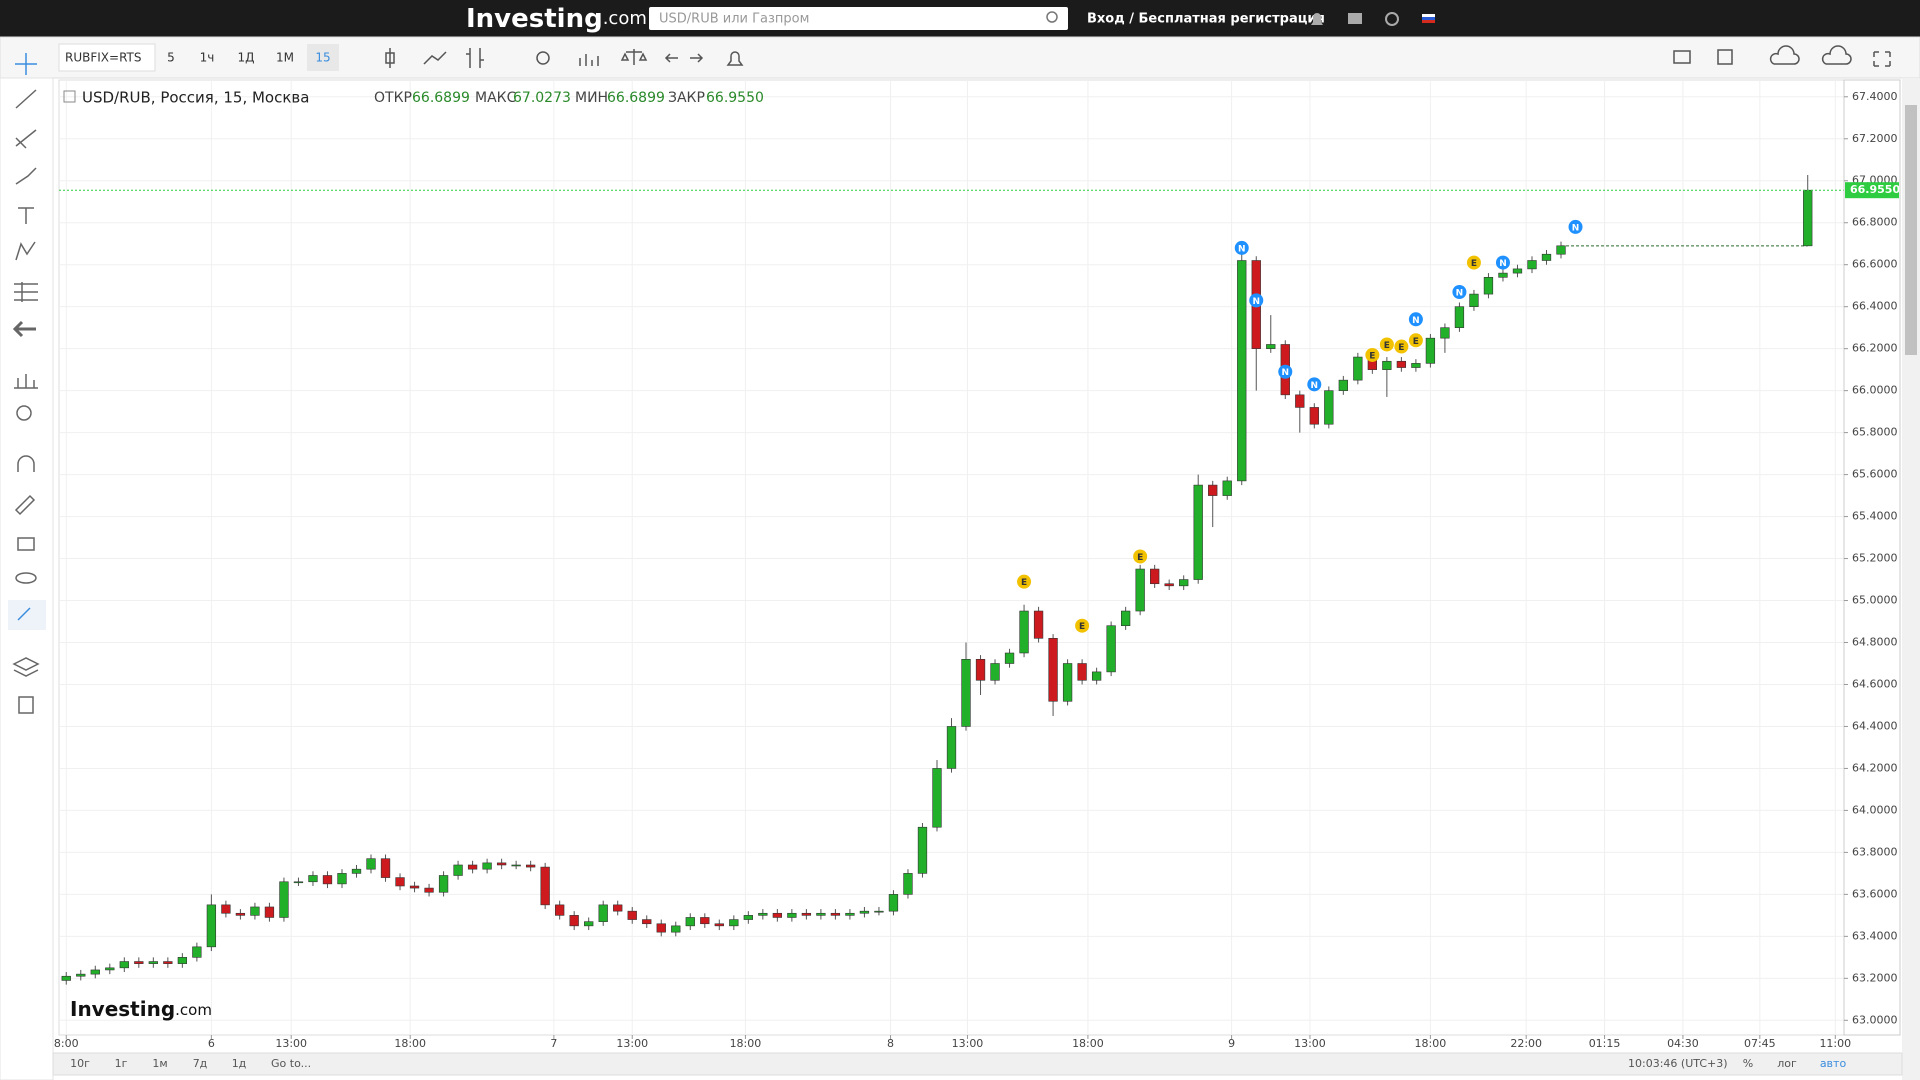 The image size is (1920, 1080). What do you see at coordinates (632, 1043) in the screenshot?
I see `x-tick-label: 13:00` at bounding box center [632, 1043].